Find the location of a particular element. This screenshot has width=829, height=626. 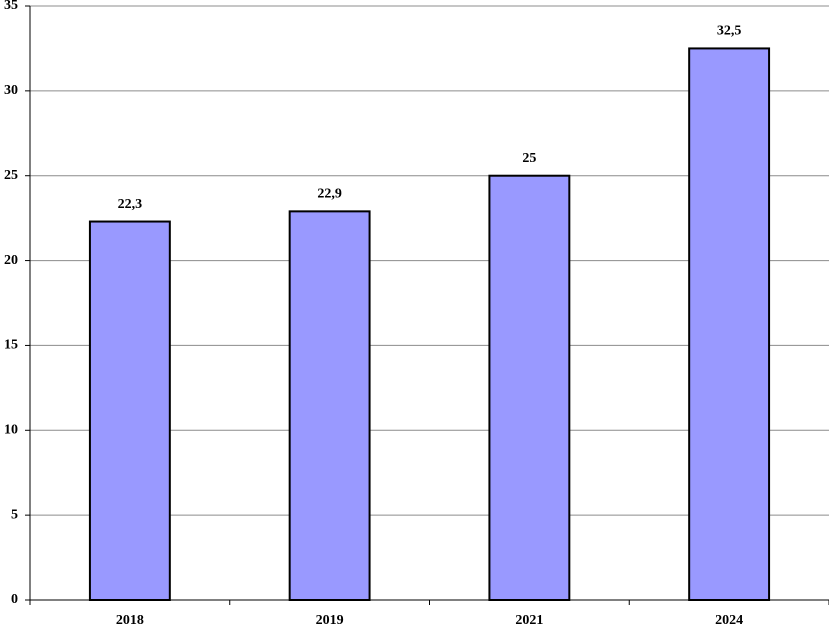

x-tick-label: 2018 is located at coordinates (130, 619).